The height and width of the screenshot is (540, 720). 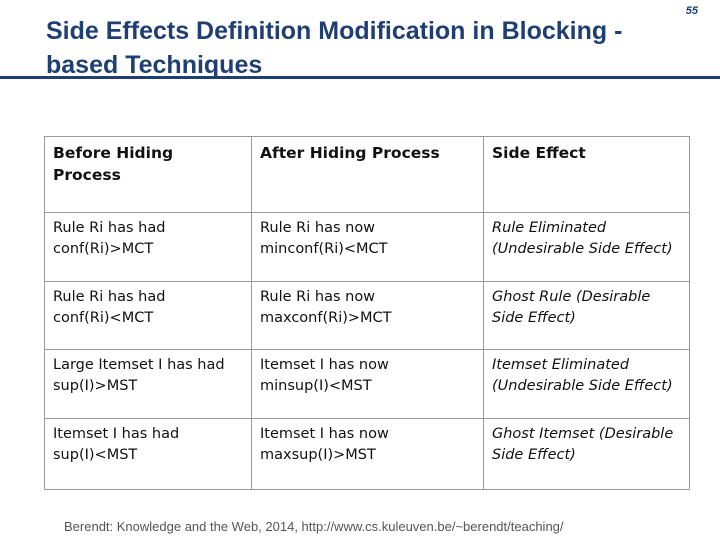 I want to click on cell-after-line2: maxsup(I)>MST, so click(x=318, y=455).